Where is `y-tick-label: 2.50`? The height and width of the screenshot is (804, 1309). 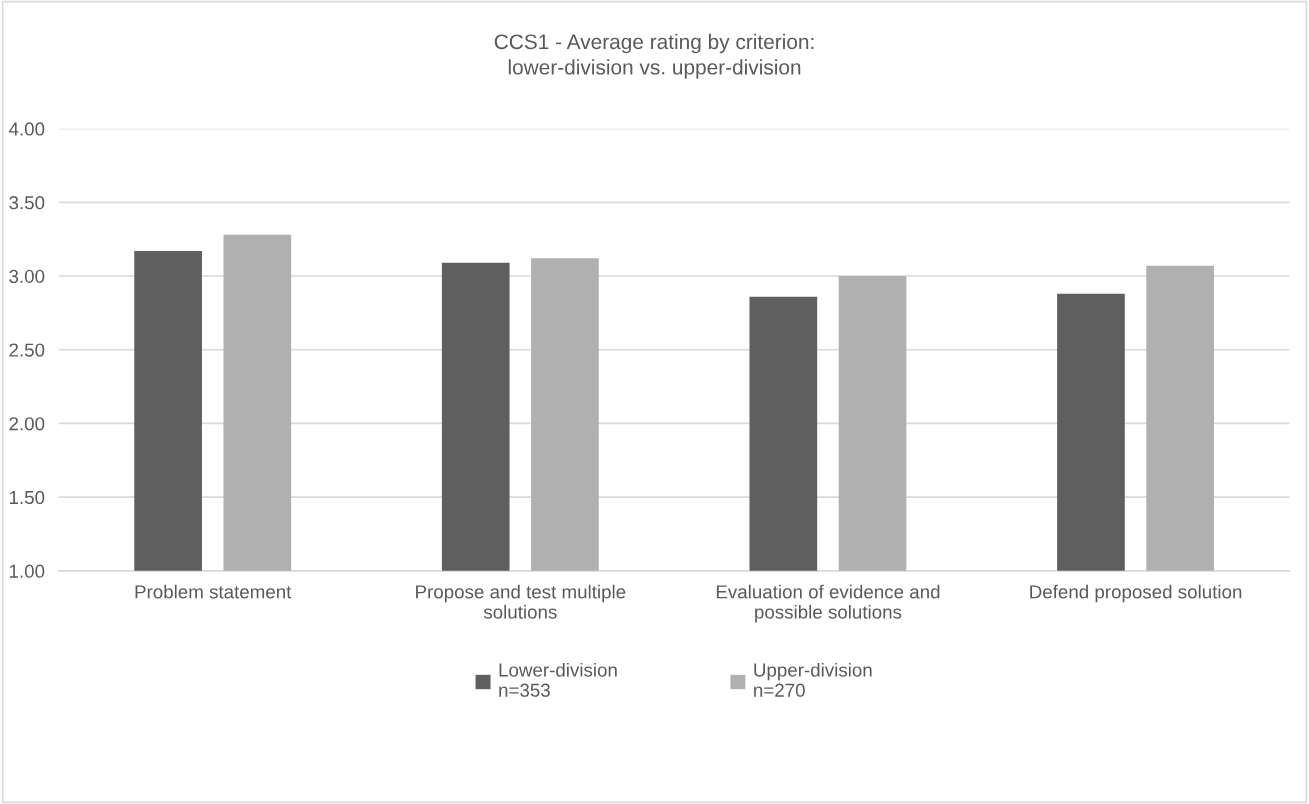 y-tick-label: 2.50 is located at coordinates (27, 350).